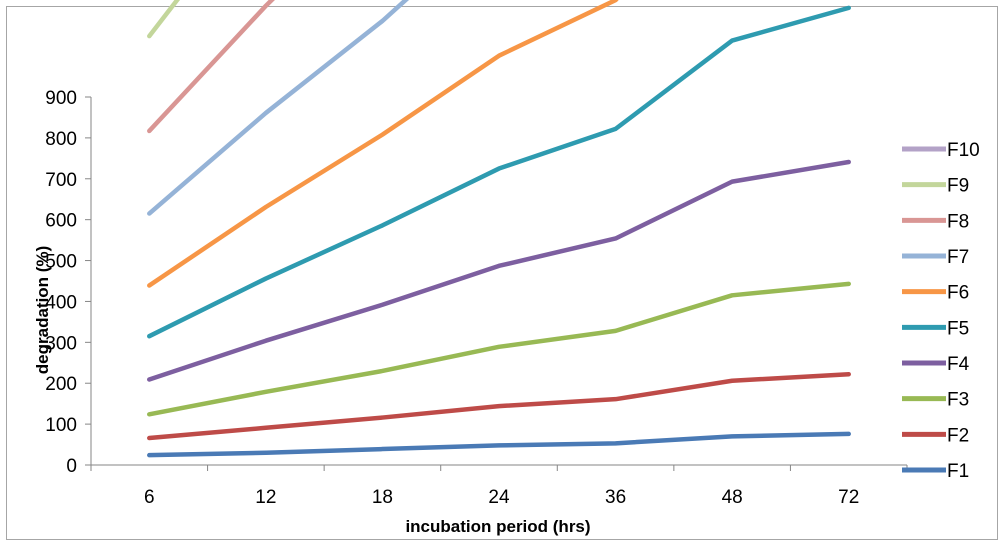 This screenshot has width=1005, height=542. Describe the element at coordinates (499, 444) in the screenshot. I see `series-line-f1` at that location.